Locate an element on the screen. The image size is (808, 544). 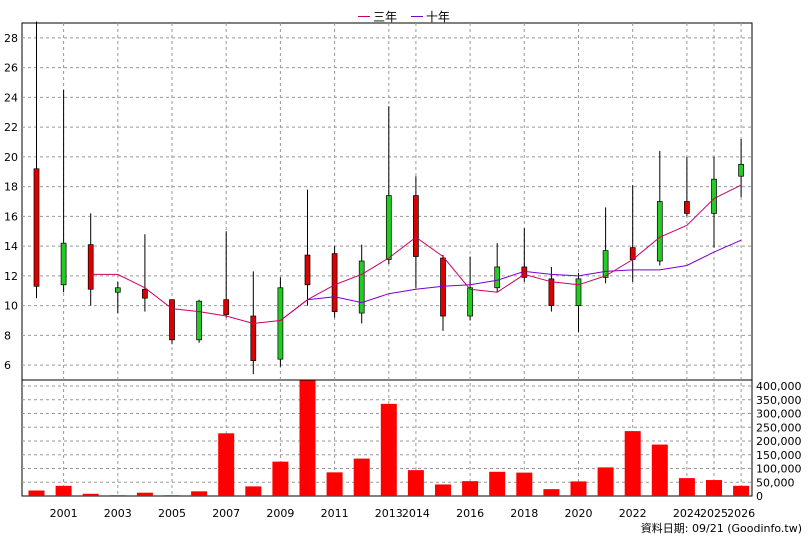
legend-item-ten-year: 十年 is located at coordinates (430, 16).